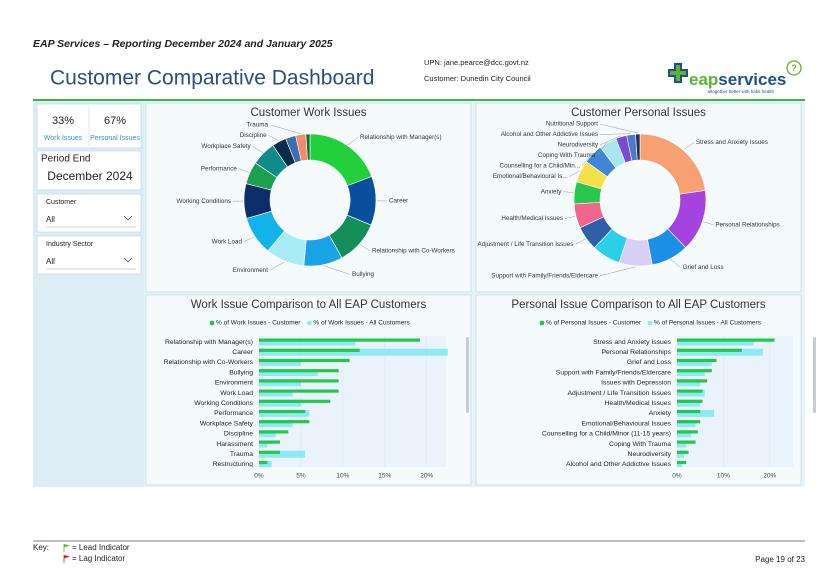 This screenshot has height=578, width=837. I want to click on category-label: Personal Relationships, so click(636, 352).